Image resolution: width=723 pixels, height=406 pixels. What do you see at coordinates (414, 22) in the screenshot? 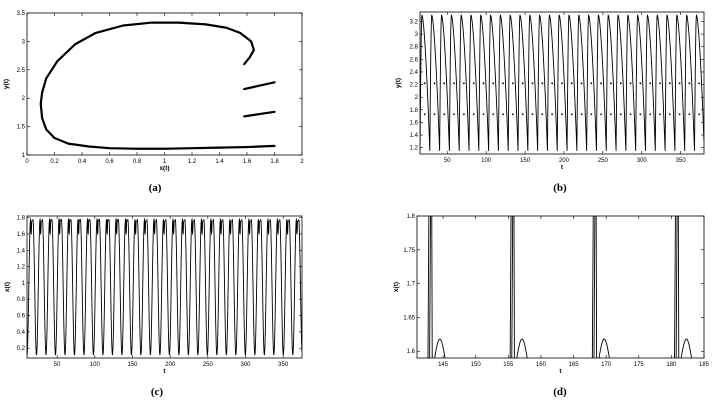
I see `y-tick-label: 3.2` at bounding box center [414, 22].